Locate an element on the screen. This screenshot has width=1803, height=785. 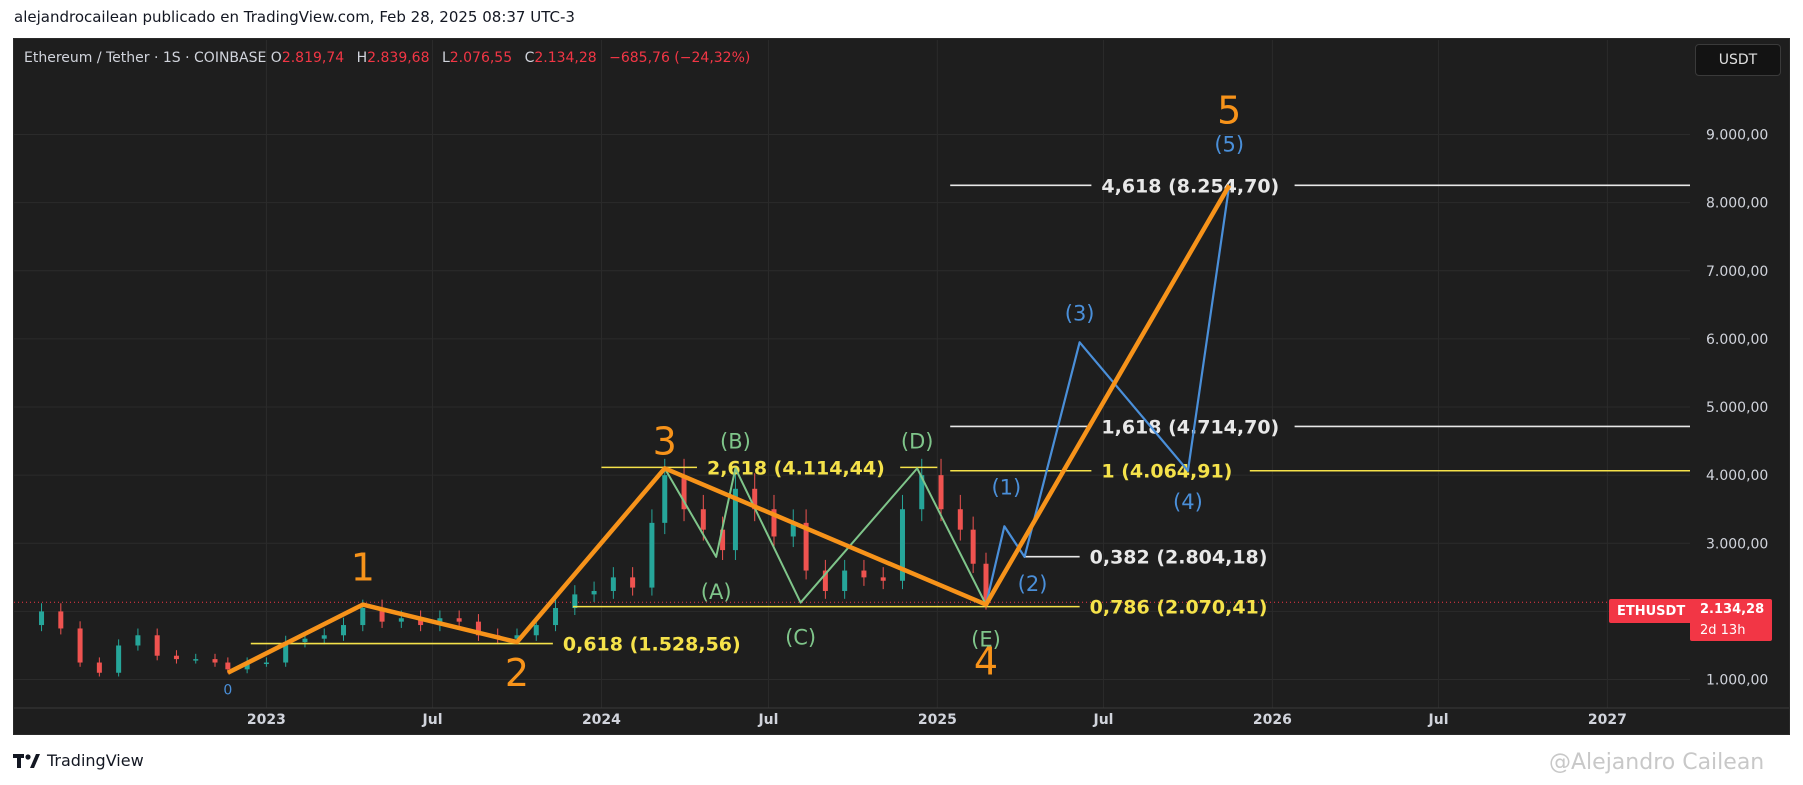
x-tick-label: 2024 is located at coordinates (601, 720).